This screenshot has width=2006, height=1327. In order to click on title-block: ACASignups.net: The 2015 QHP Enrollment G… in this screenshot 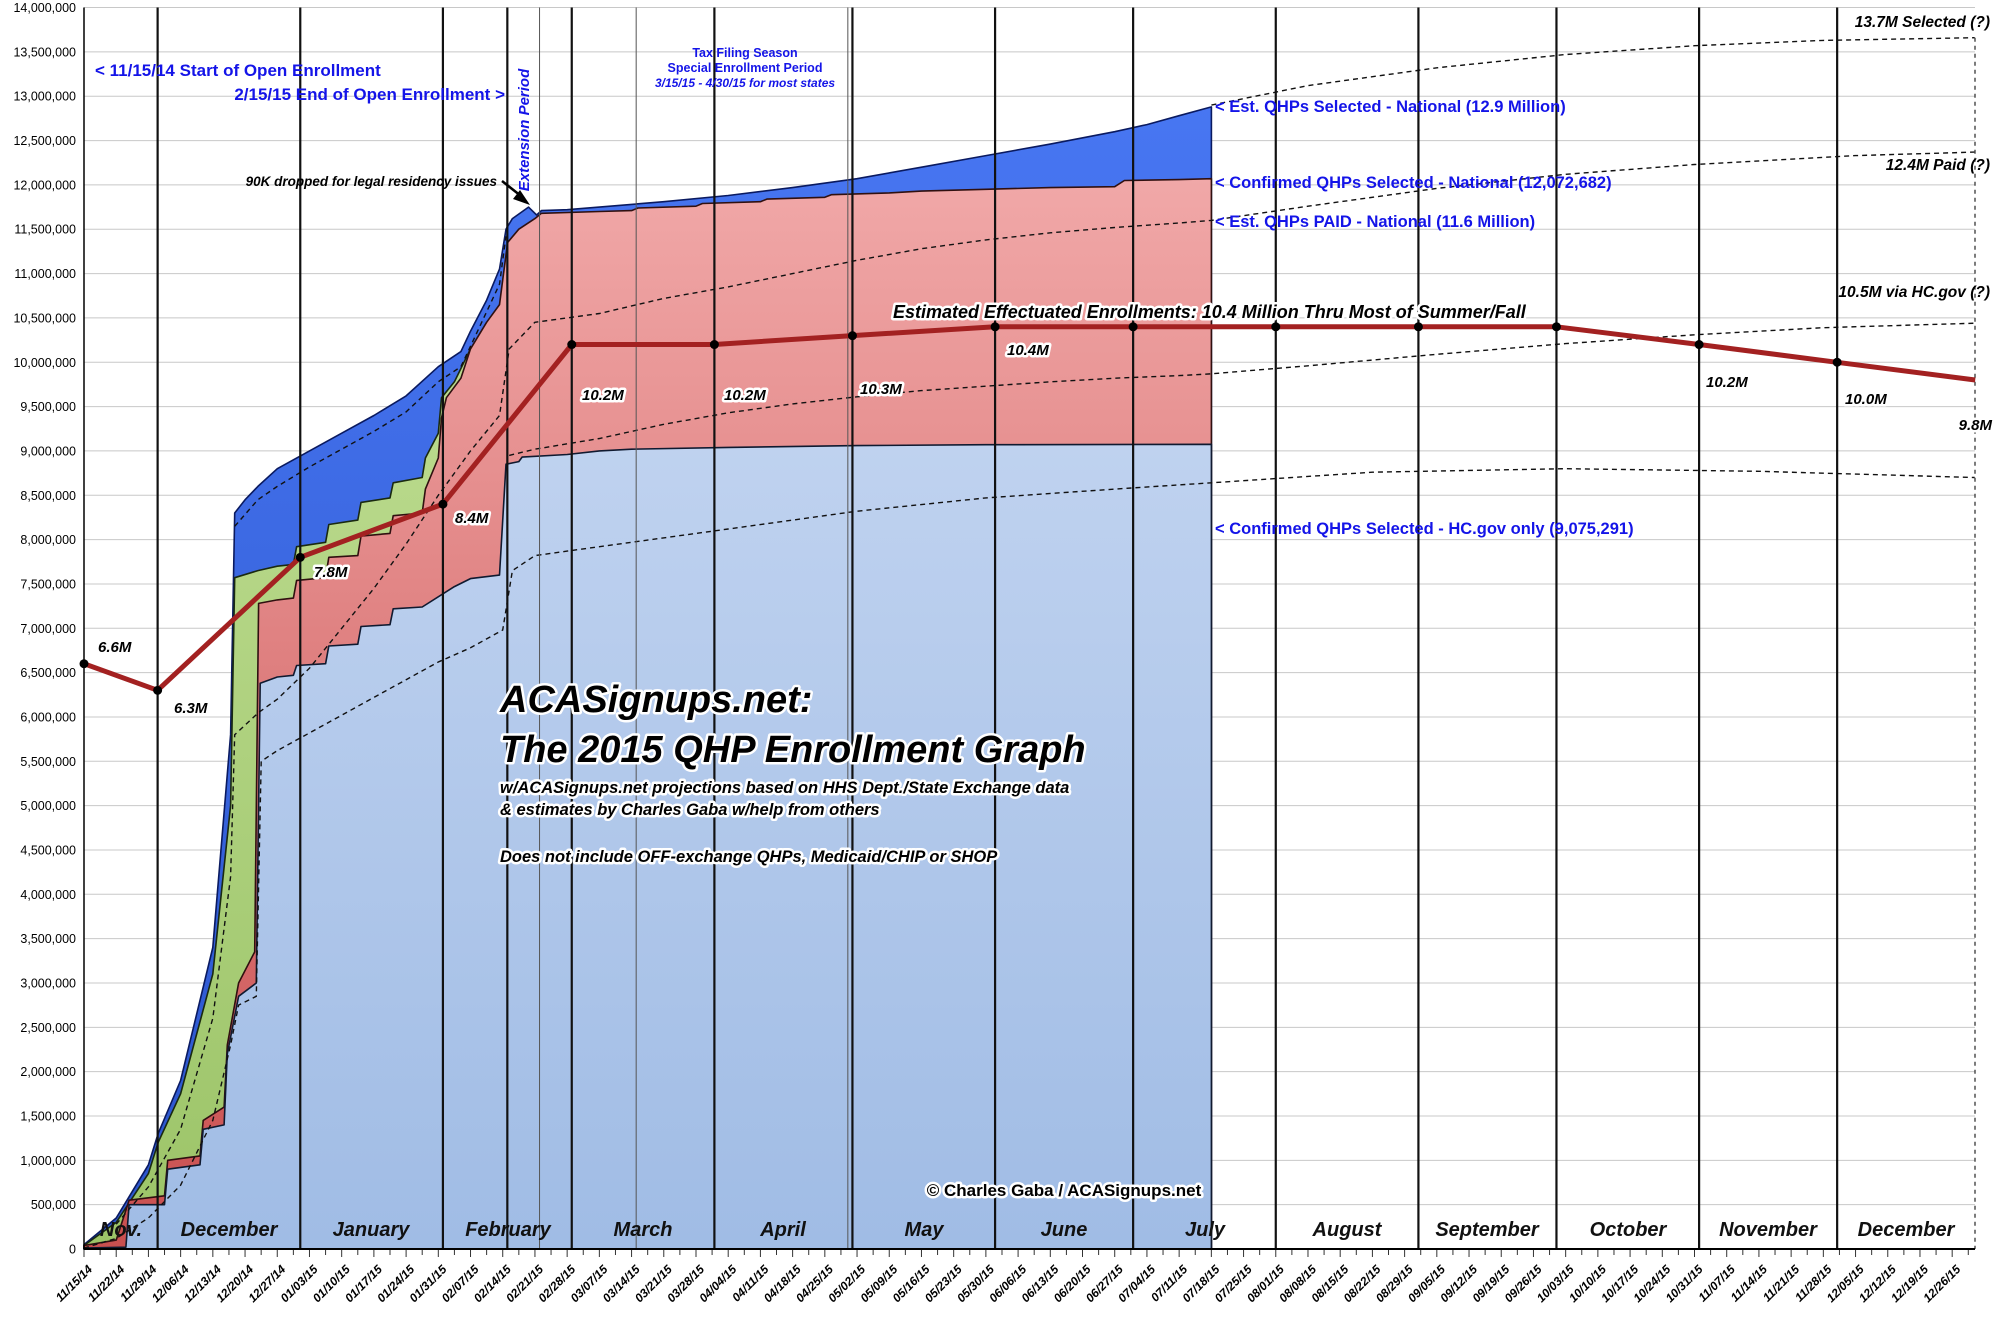, I will do `click(793, 773)`.